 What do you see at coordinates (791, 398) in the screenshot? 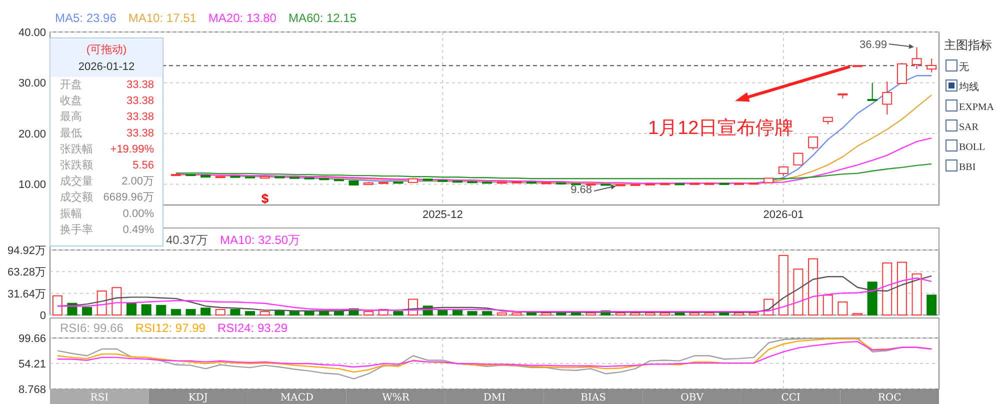
I see `category-label: CCI` at bounding box center [791, 398].